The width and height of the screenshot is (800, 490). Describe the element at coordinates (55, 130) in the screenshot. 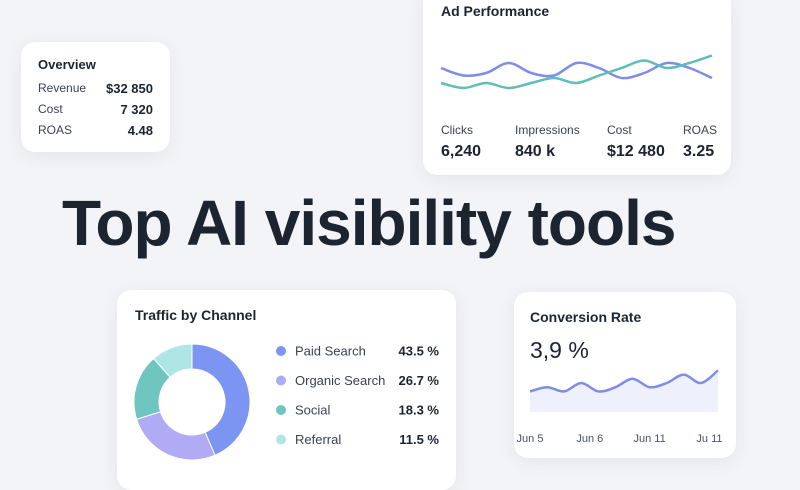

I see `row-label: ROAS` at that location.